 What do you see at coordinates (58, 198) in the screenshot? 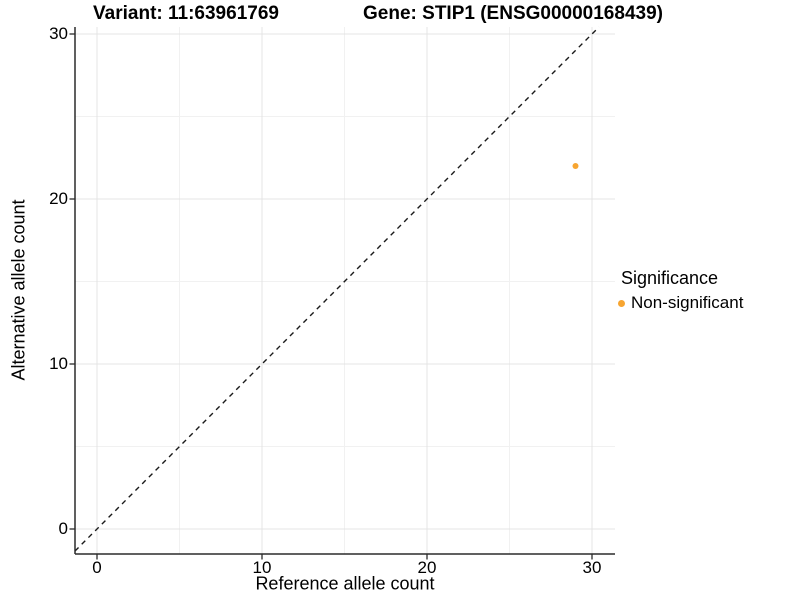
I see `y-tick-label: 20` at bounding box center [58, 198].